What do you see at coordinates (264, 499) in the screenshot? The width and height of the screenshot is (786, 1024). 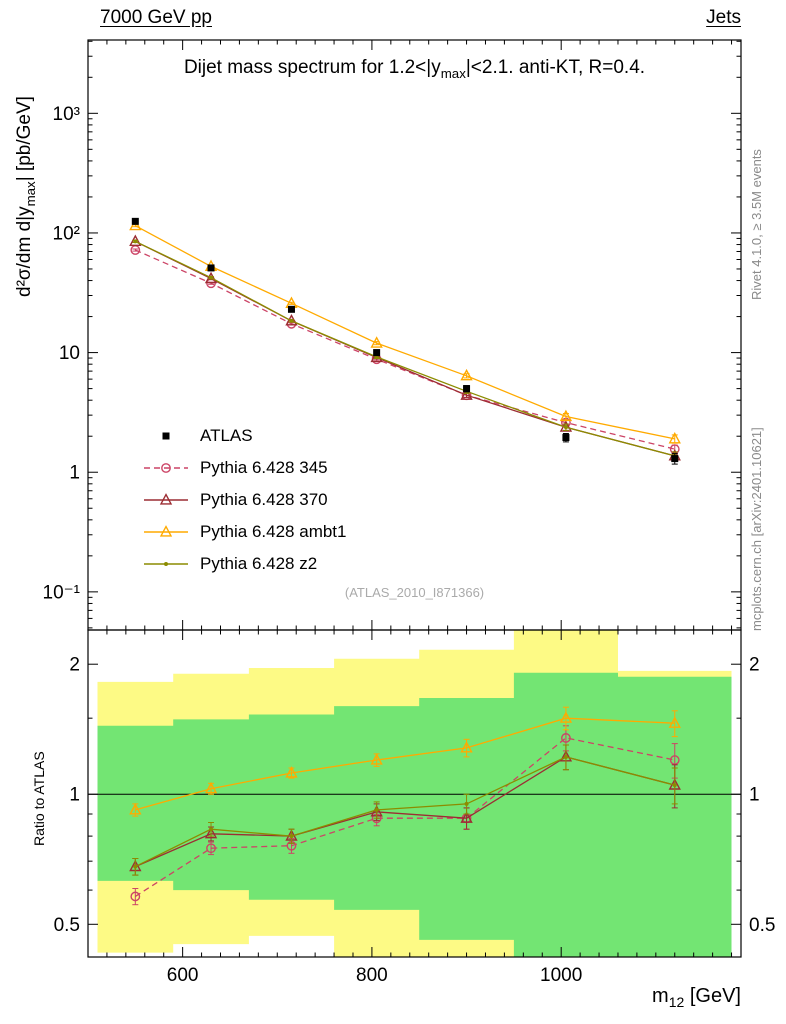 I see `legend-label: Pythia 6.428 370` at bounding box center [264, 499].